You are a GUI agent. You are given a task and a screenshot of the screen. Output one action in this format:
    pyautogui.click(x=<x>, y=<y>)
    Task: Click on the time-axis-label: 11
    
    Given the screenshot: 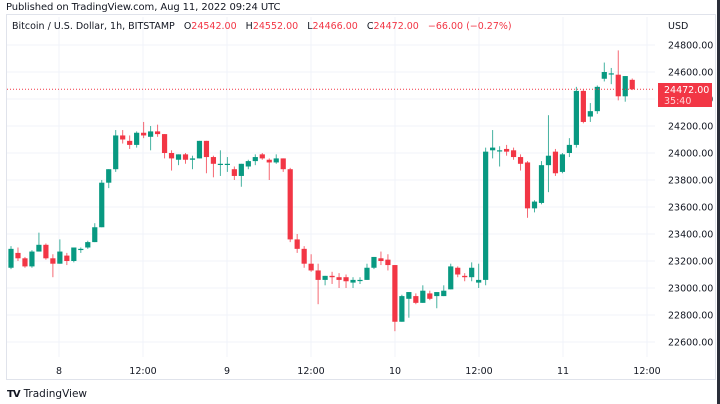 What is the action you would take?
    pyautogui.click(x=563, y=371)
    